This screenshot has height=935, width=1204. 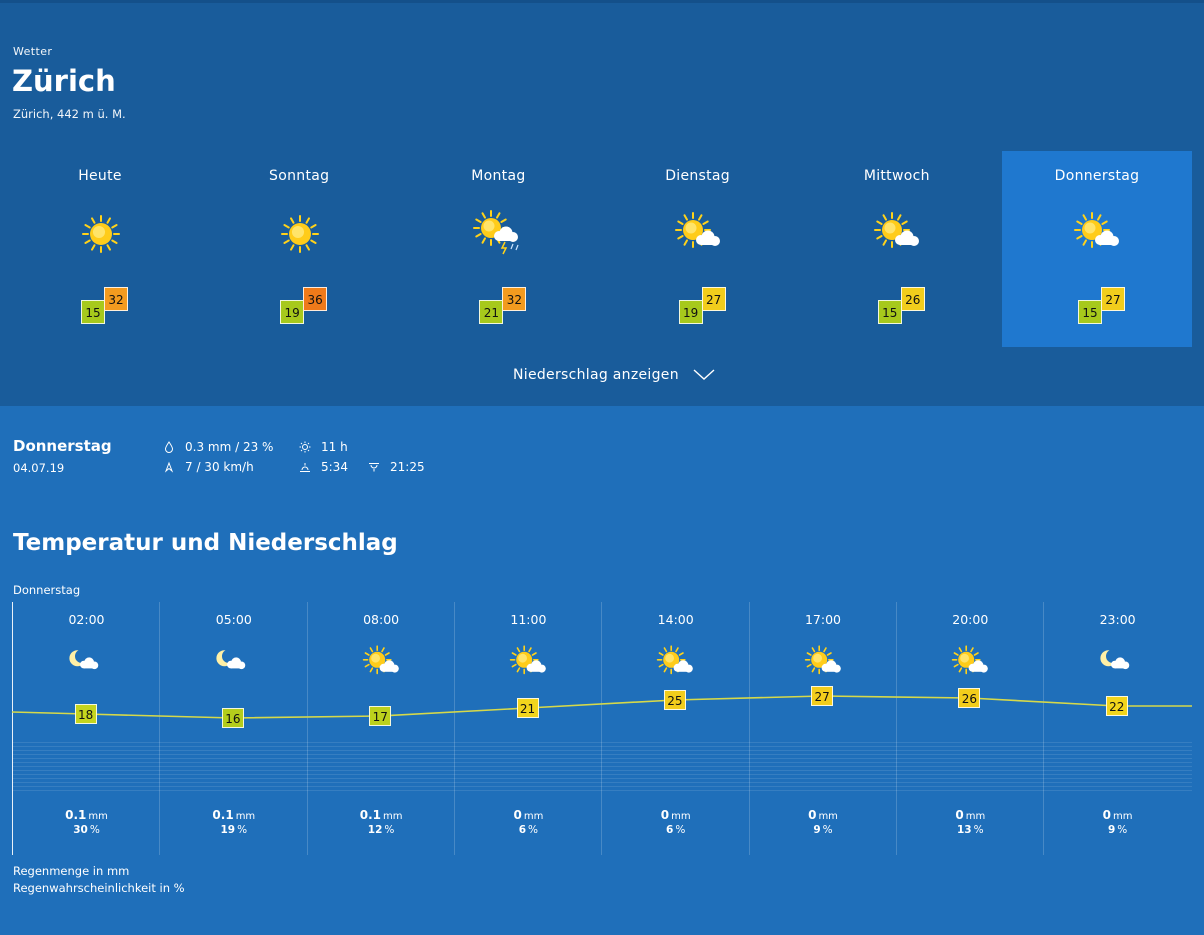 I want to click on hour-column-2000: 20:00 0 mm 13%, so click(x=969, y=728).